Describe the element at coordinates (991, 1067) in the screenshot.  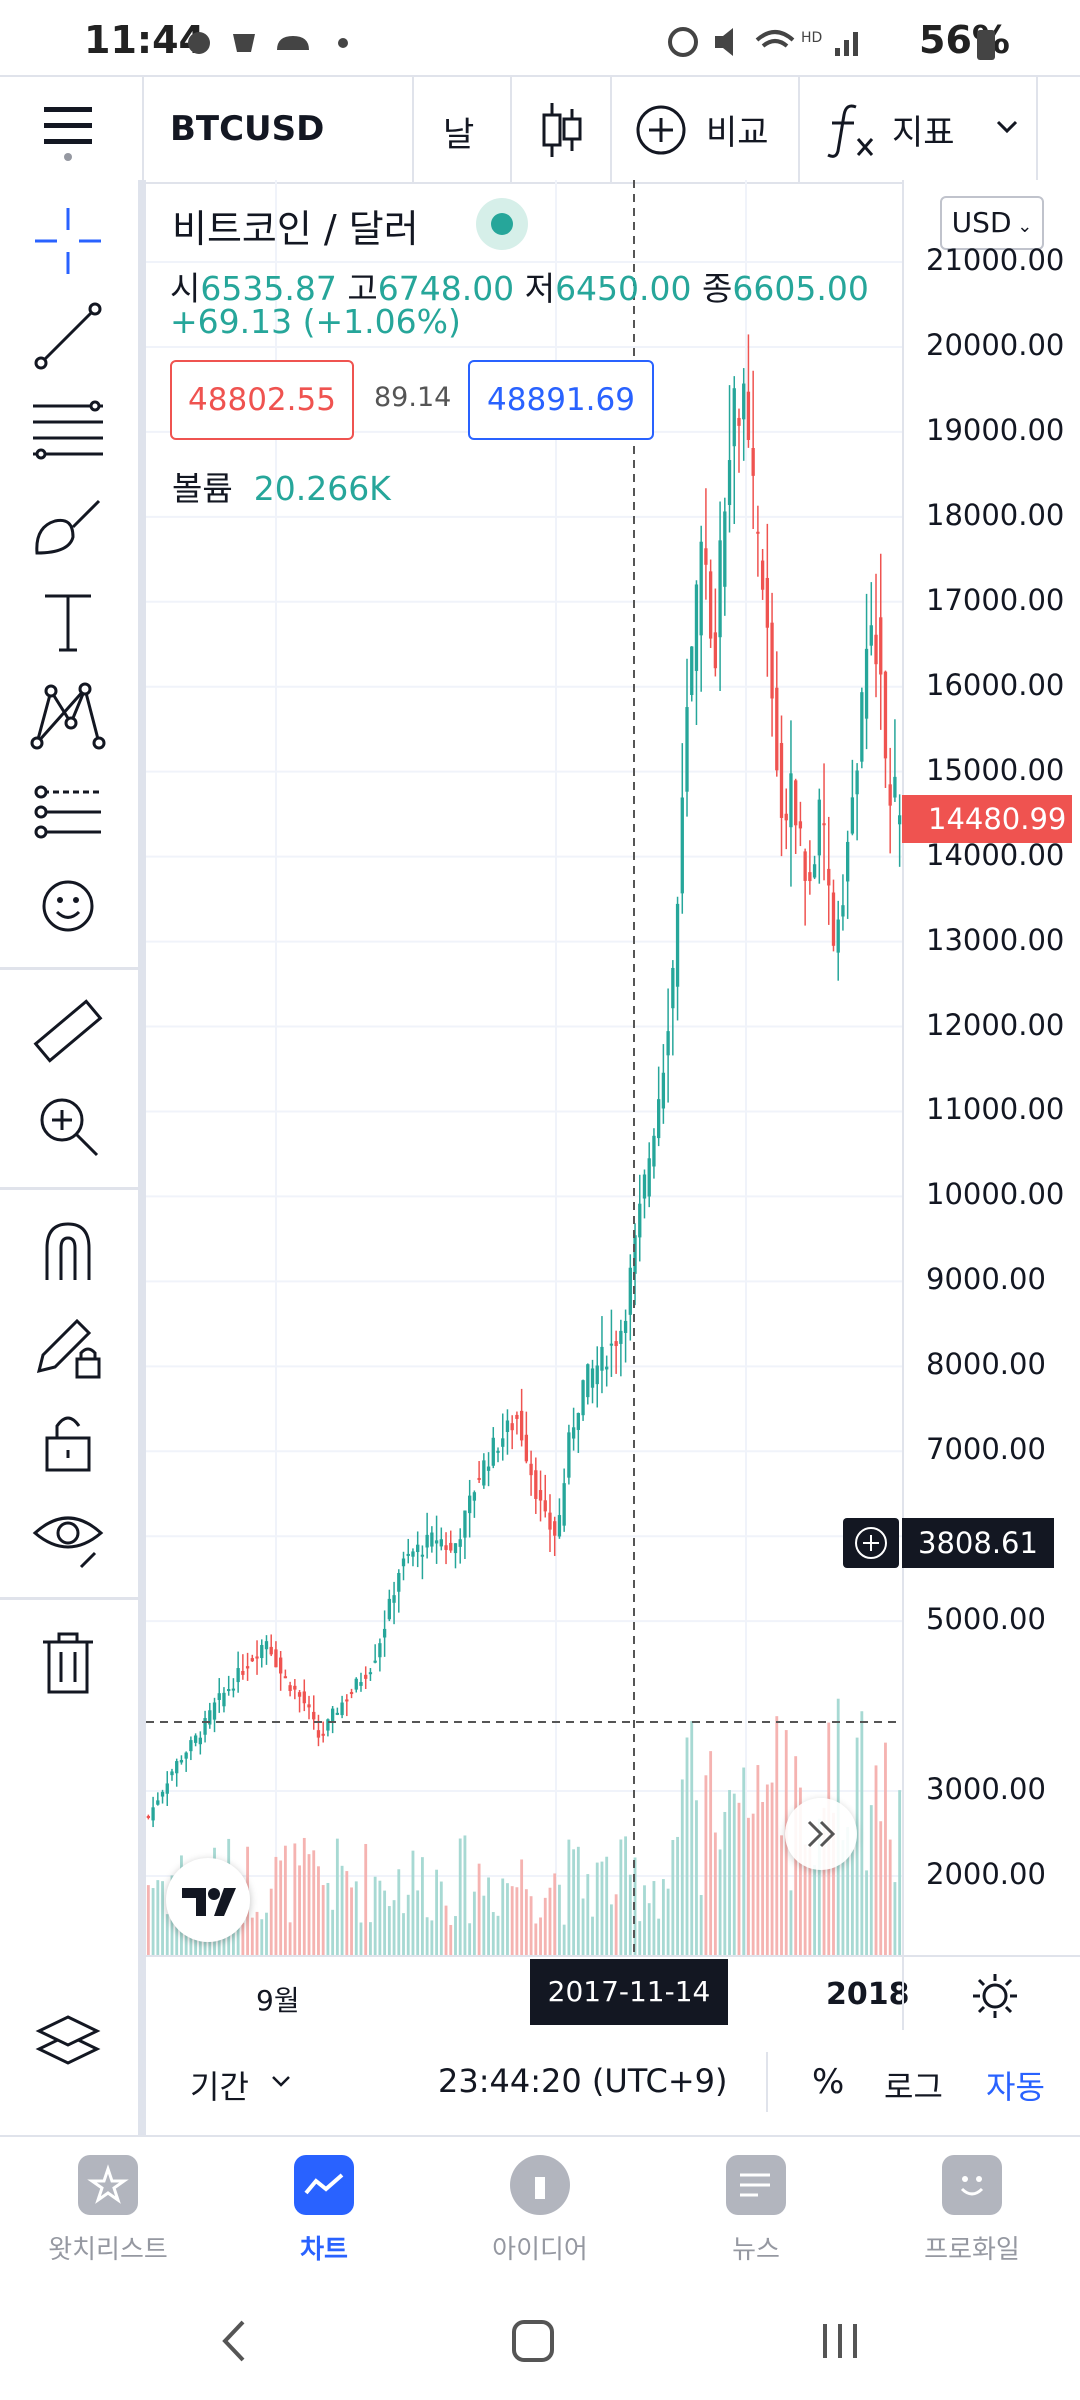
I see `price-axis` at that location.